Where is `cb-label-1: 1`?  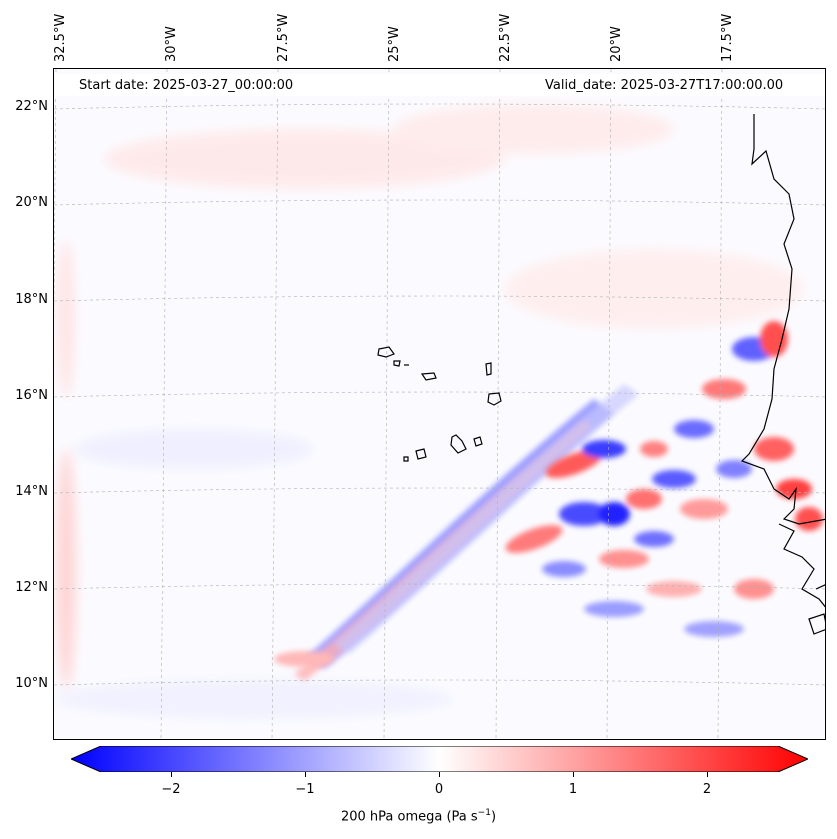
cb-label-1: 1 is located at coordinates (573, 789).